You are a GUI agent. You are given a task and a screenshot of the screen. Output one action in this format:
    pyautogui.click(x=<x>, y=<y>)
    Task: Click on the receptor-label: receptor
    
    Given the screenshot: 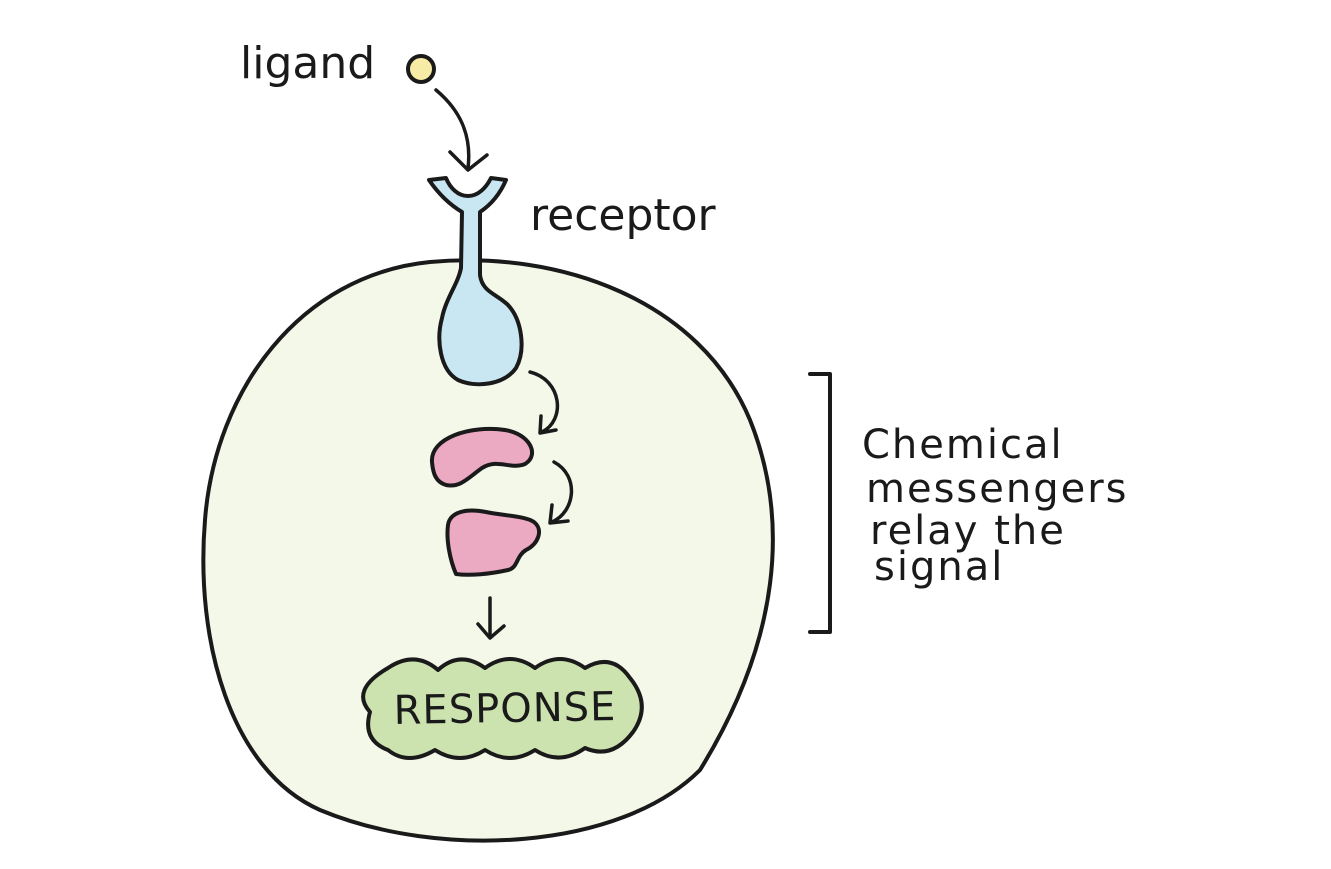 What is the action you would take?
    pyautogui.click(x=623, y=215)
    